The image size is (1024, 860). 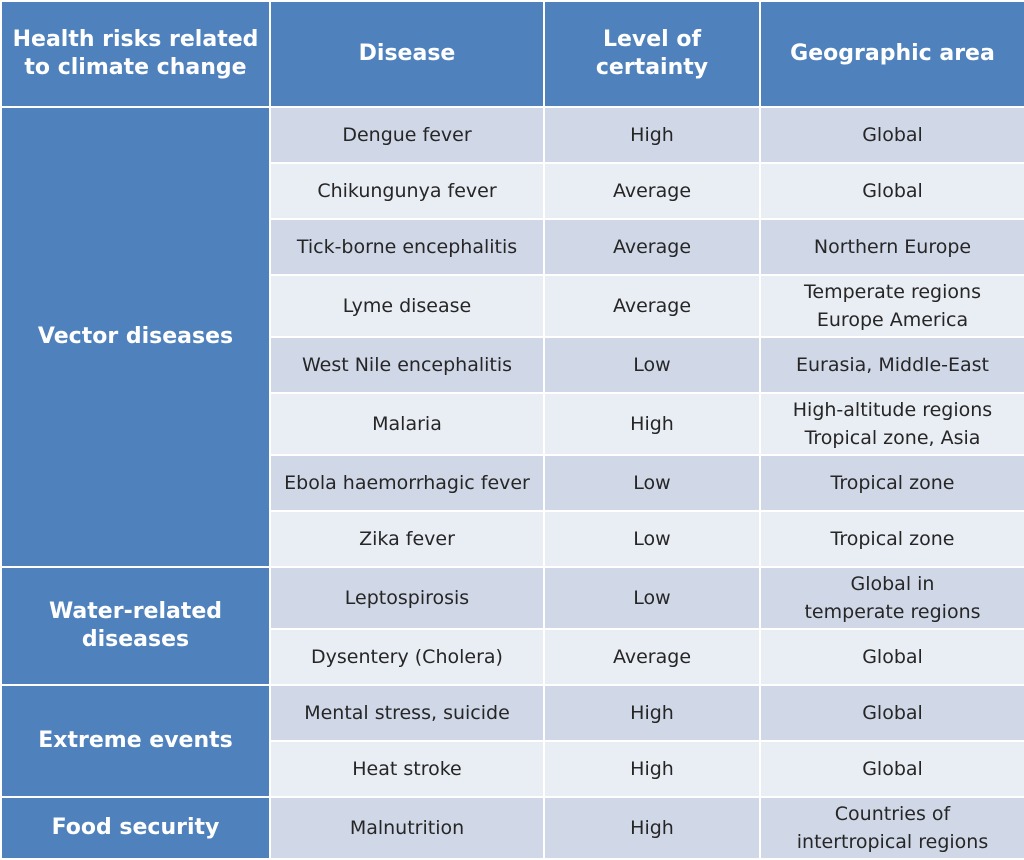 I want to click on group-vector-diseases: Vector diseases, so click(x=135, y=337).